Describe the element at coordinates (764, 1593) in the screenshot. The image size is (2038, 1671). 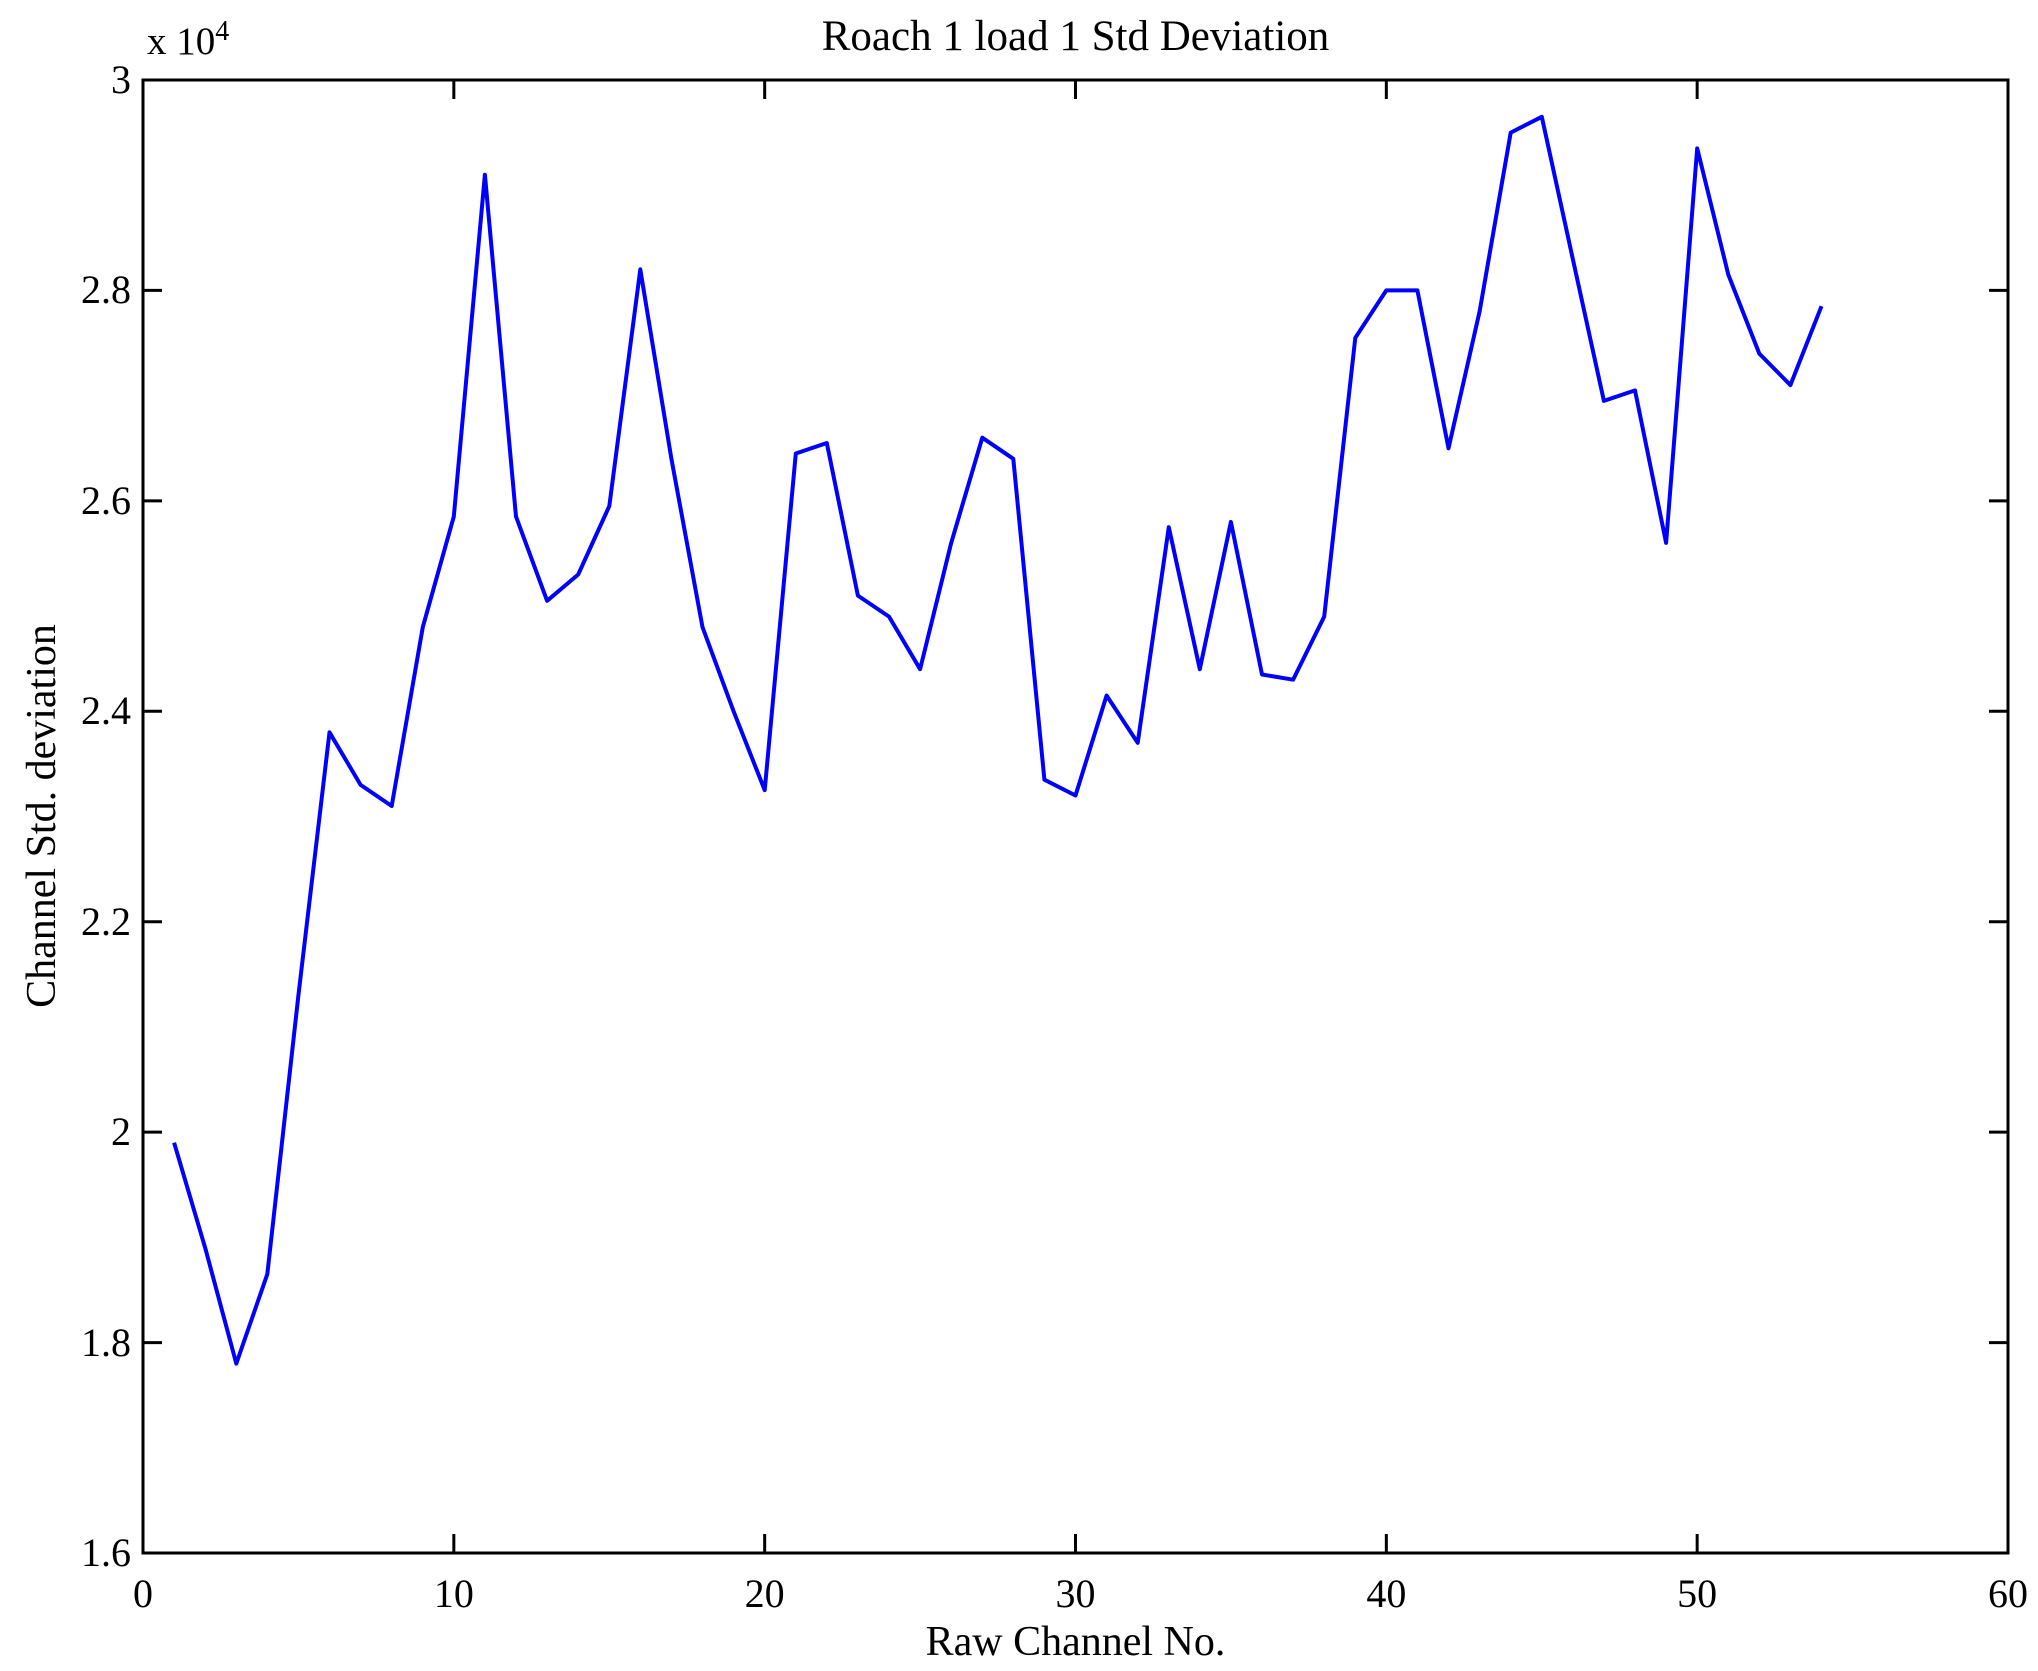
I see `x-tick-label: 20` at that location.